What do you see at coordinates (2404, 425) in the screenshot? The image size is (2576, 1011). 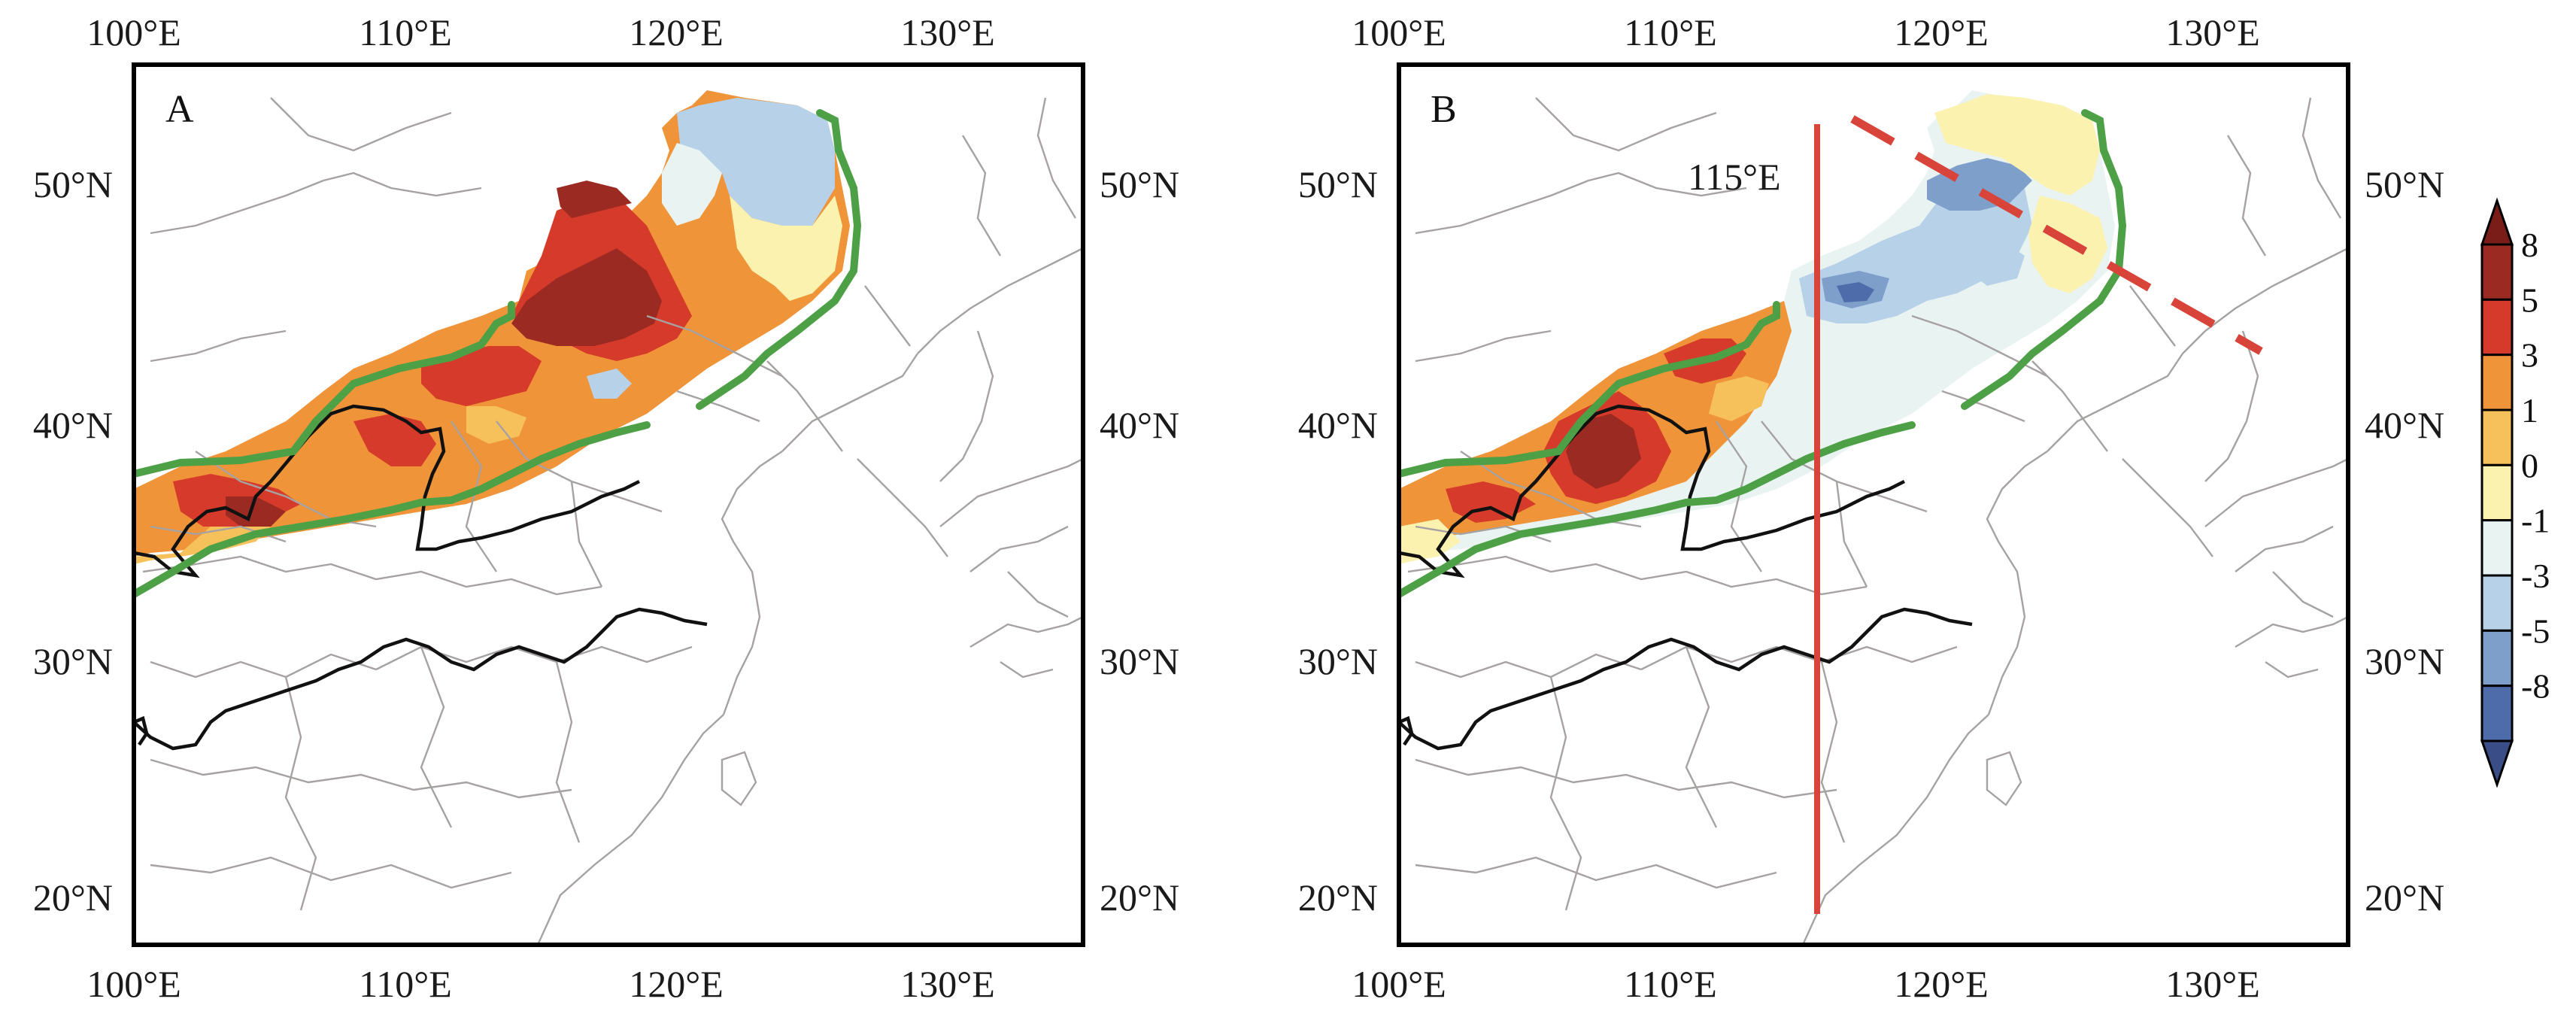 I see `panel-b-right-lat-tick-40: 40°N` at bounding box center [2404, 425].